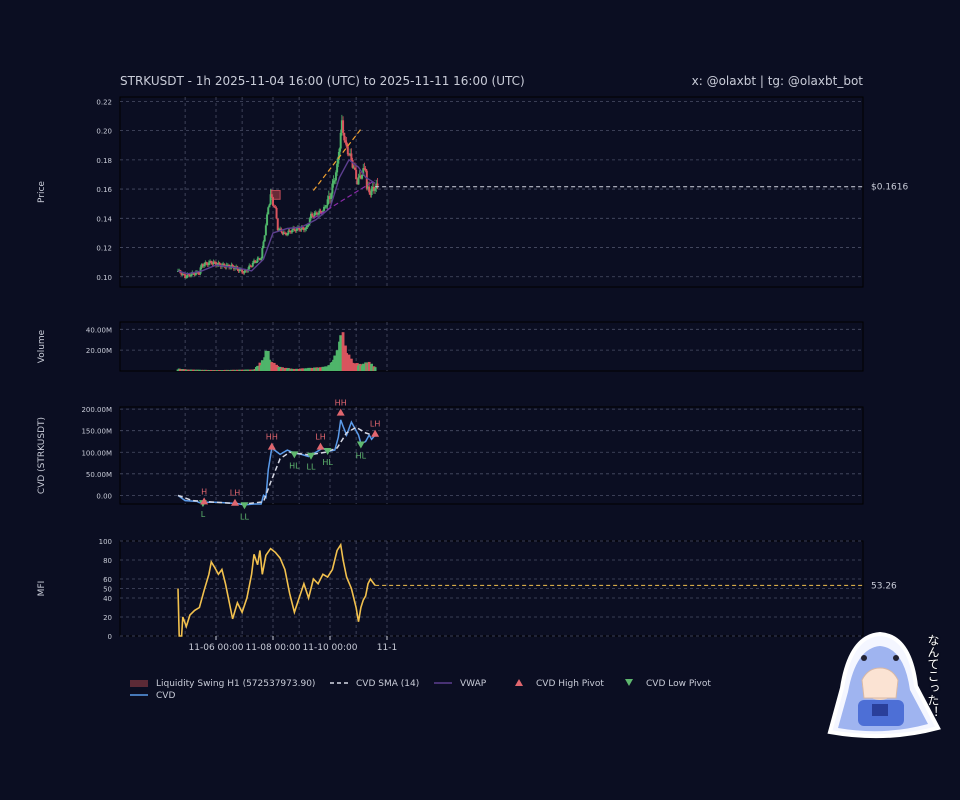 The width and height of the screenshot is (960, 800). What do you see at coordinates (96, 432) in the screenshot?
I see `y-tick-label: 150.00M` at bounding box center [96, 432].